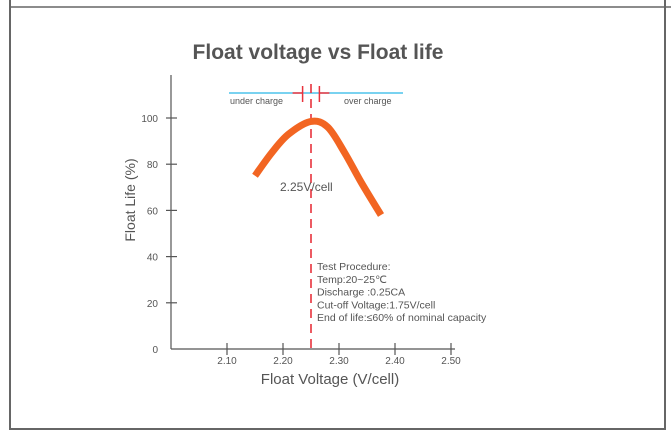  Describe the element at coordinates (153, 258) in the screenshot. I see `y-tick-label: 40` at that location.